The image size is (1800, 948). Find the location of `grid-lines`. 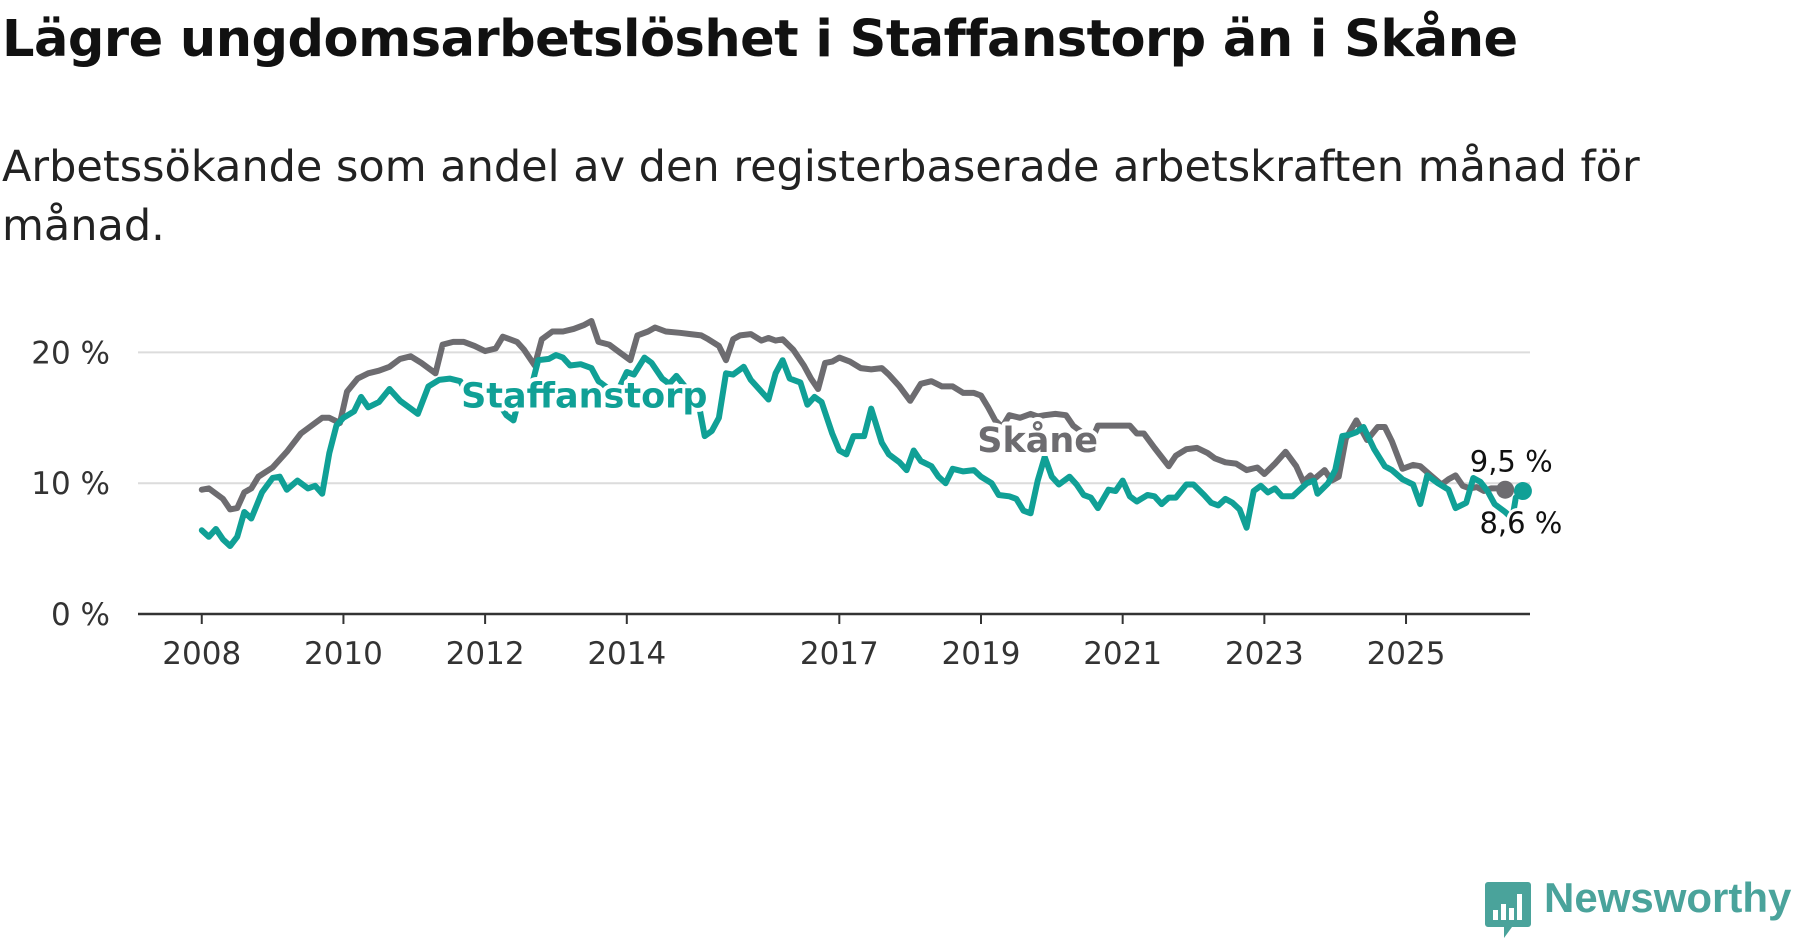

grid-lines is located at coordinates (834, 418).